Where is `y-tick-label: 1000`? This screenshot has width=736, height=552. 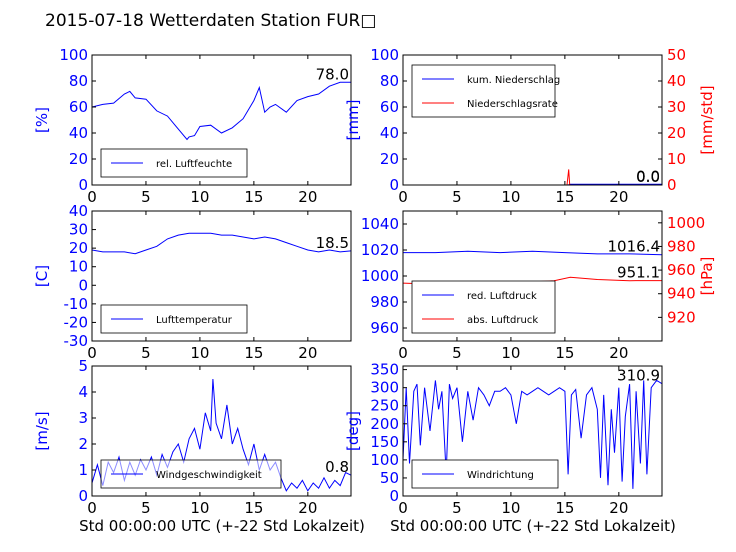
y-tick-label: 1000 is located at coordinates (380, 276).